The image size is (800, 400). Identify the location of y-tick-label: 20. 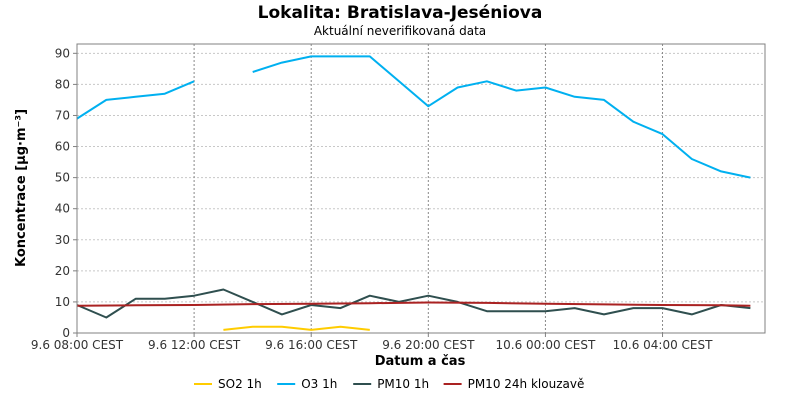
(62, 271).